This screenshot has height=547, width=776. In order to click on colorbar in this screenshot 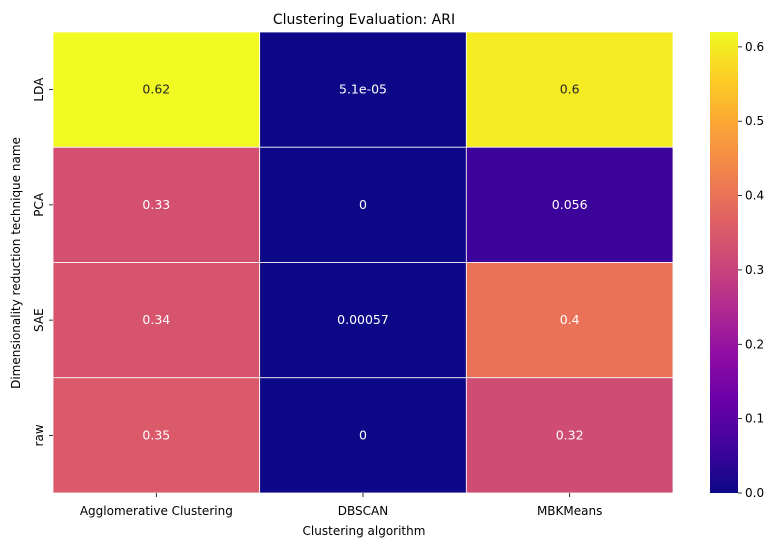, I will do `click(724, 262)`.